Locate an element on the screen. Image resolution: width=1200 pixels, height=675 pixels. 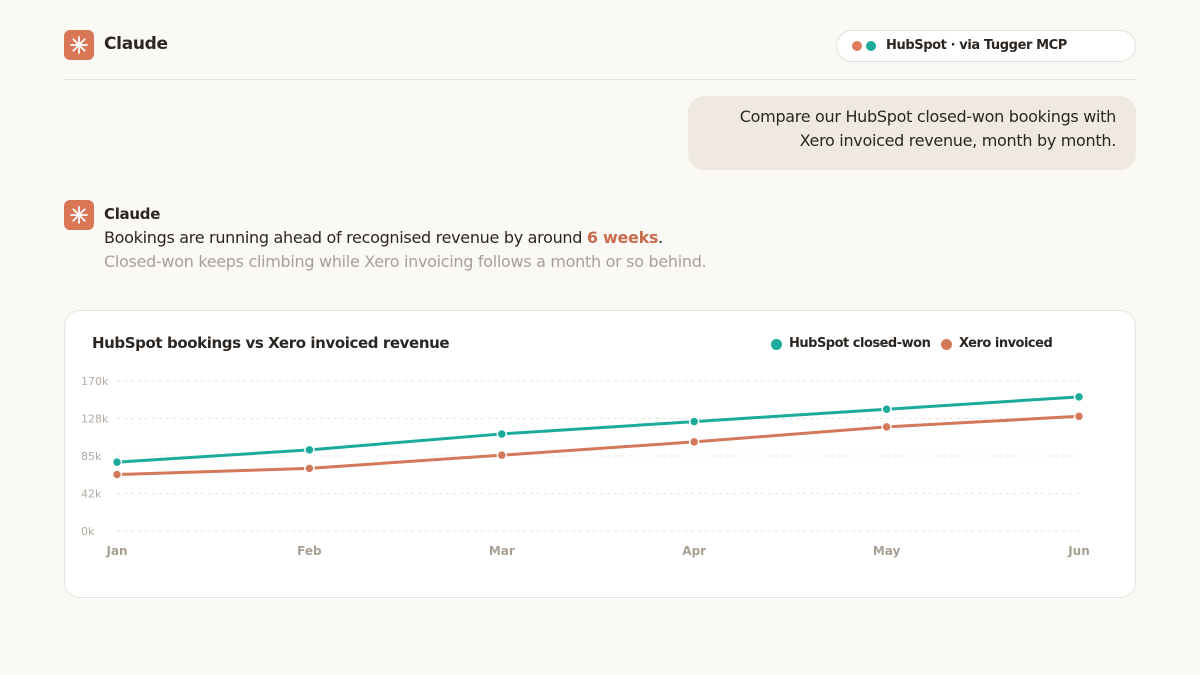
header: Claude HubSpot · via Tugger MCP is located at coordinates (600, 46).